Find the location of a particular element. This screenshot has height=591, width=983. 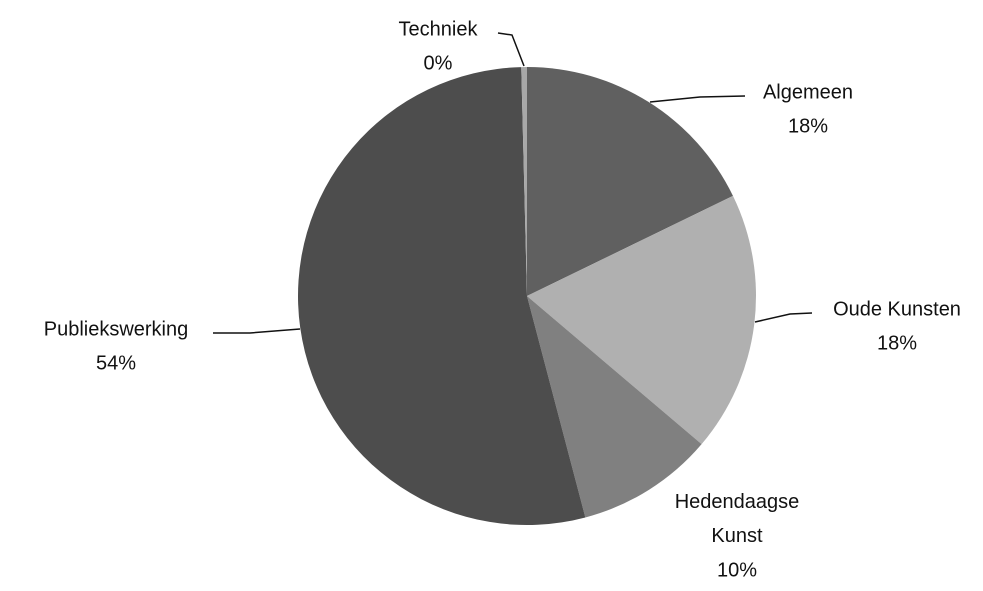

value-label: 10% is located at coordinates (737, 570).